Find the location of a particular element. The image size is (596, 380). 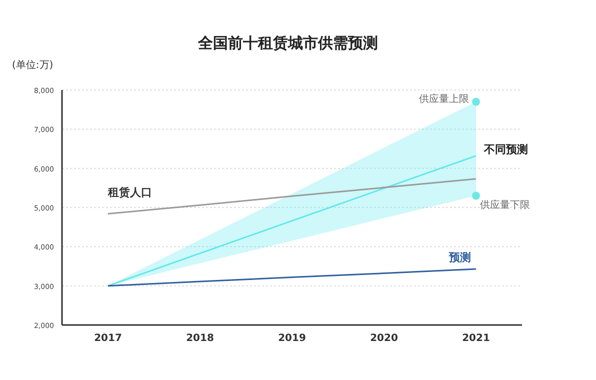

x-tick-label: 2021 is located at coordinates (476, 338).